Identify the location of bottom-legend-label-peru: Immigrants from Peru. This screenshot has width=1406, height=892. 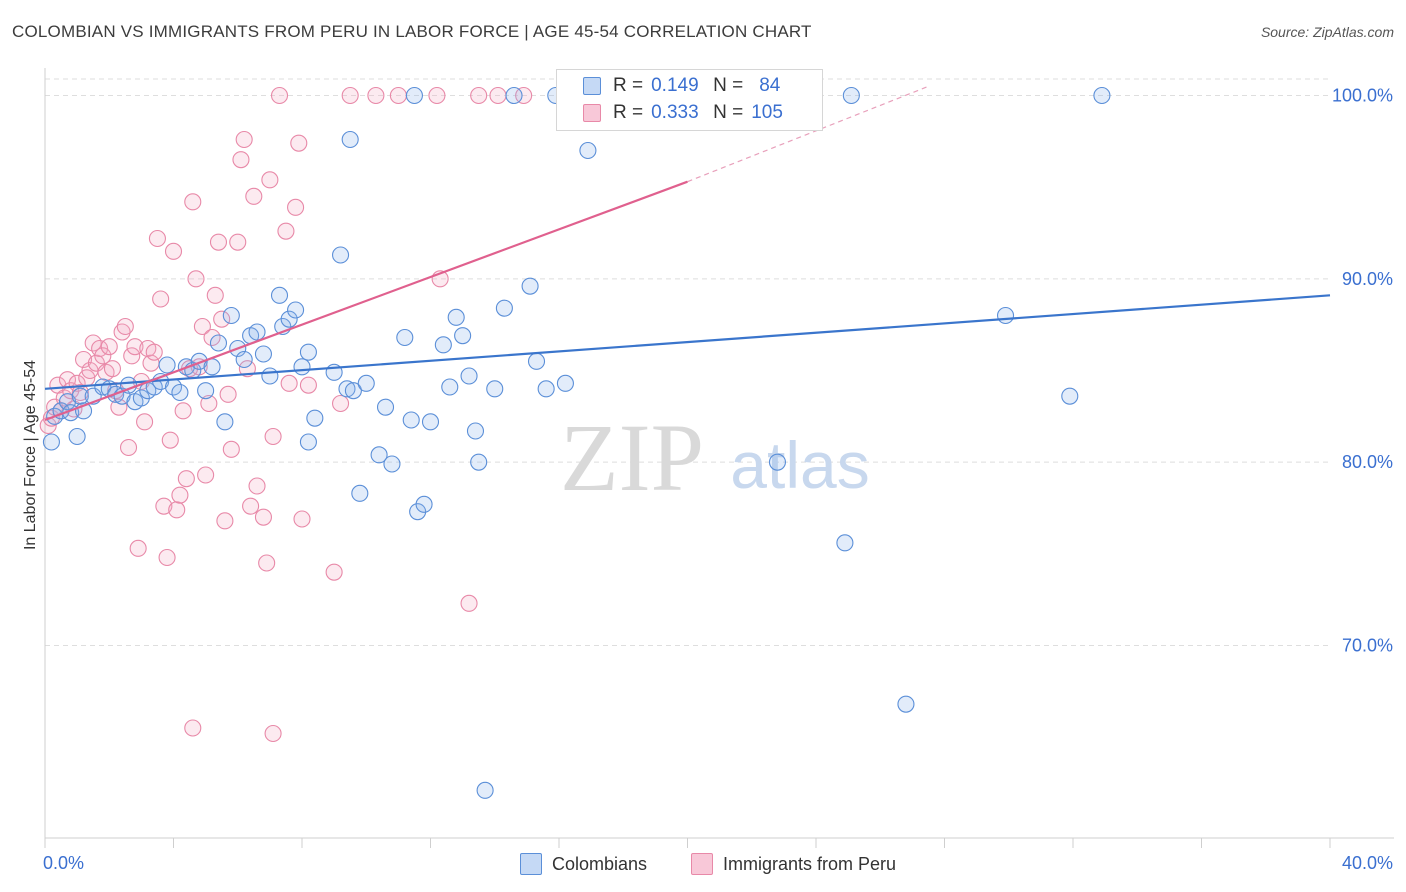
(810, 863).